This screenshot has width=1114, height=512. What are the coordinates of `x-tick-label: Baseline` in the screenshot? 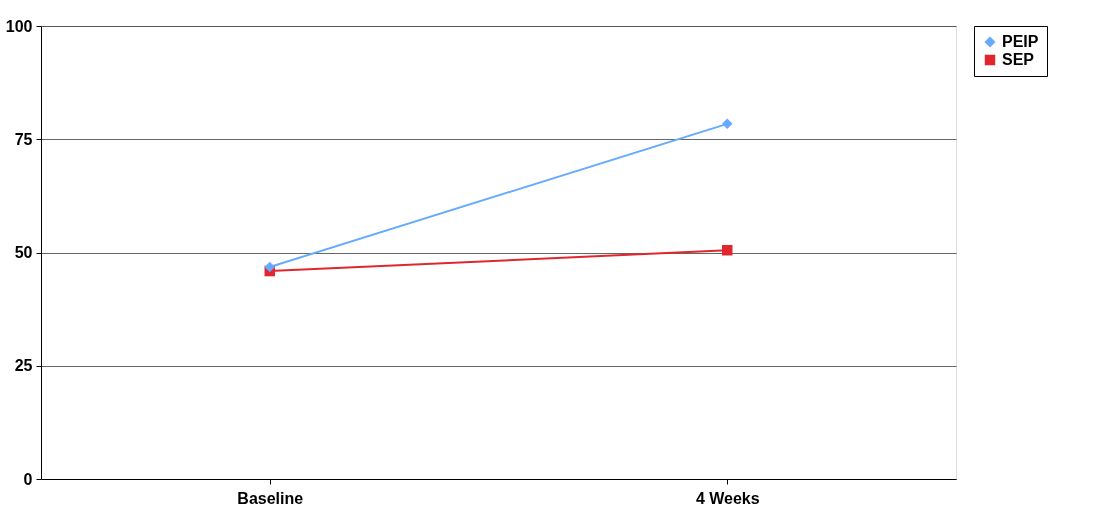 It's located at (270, 498).